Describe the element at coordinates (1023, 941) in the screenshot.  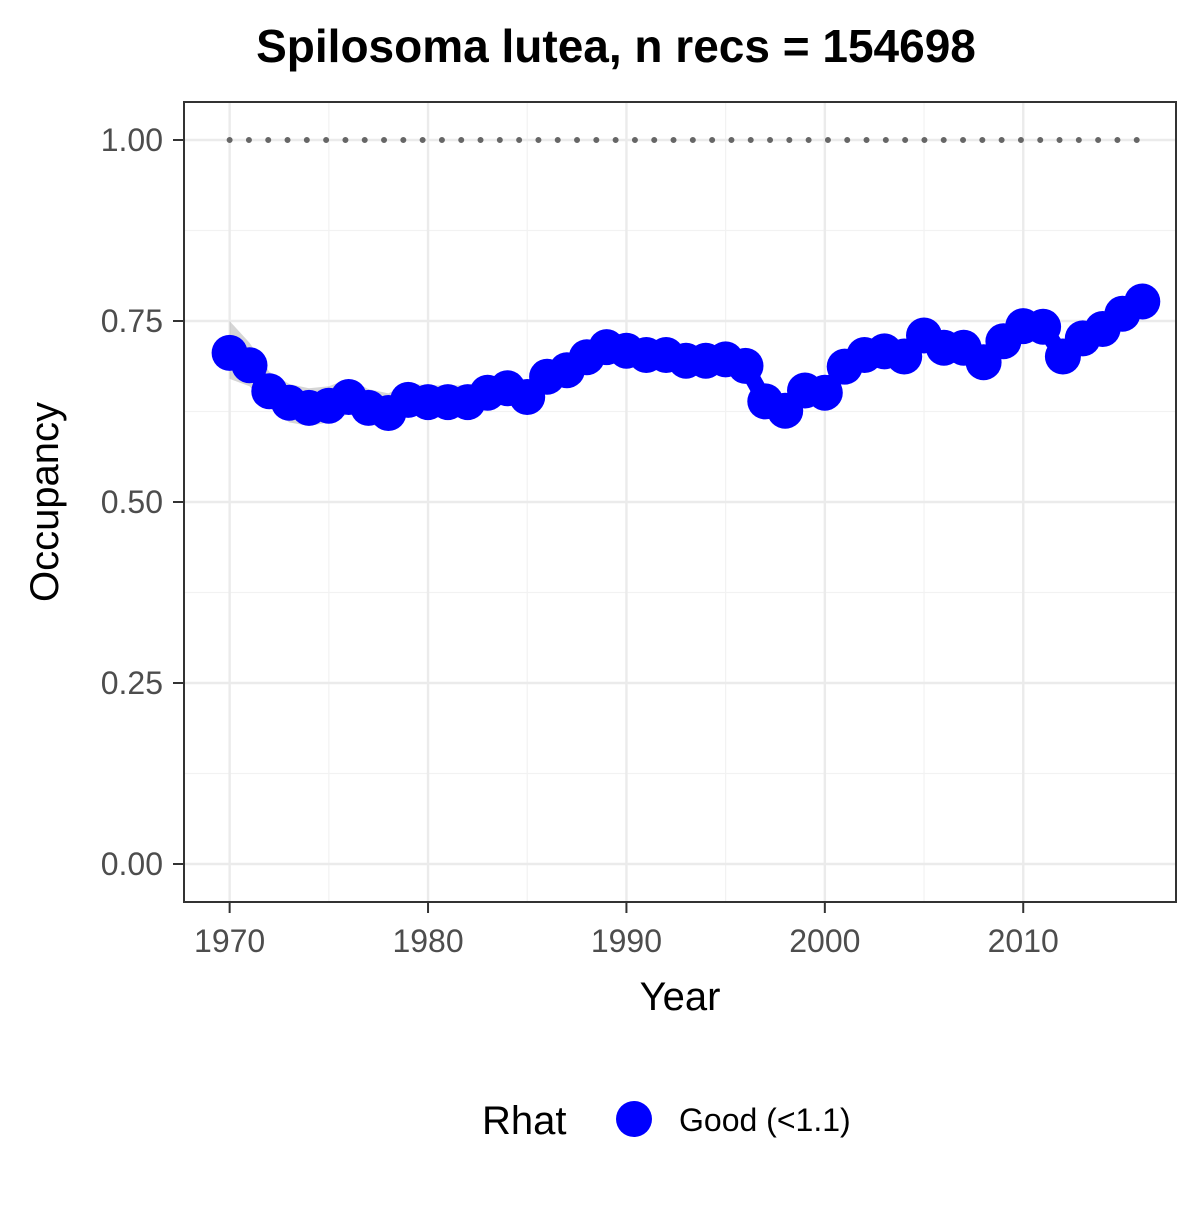
I see `x-tick-label: 2010` at that location.